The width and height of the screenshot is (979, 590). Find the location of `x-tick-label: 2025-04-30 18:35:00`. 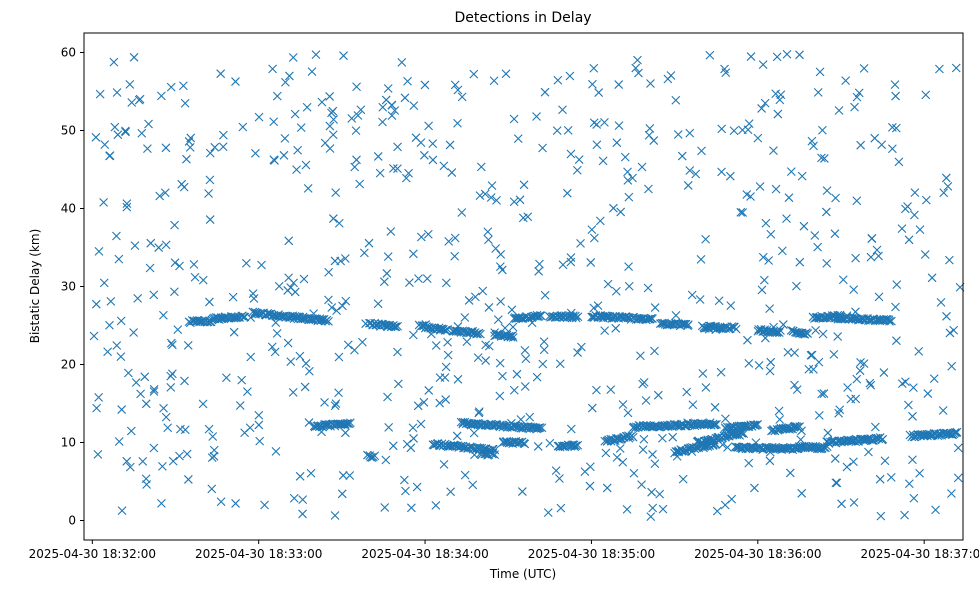

x-tick-label: 2025-04-30 18:35:00 is located at coordinates (591, 554).